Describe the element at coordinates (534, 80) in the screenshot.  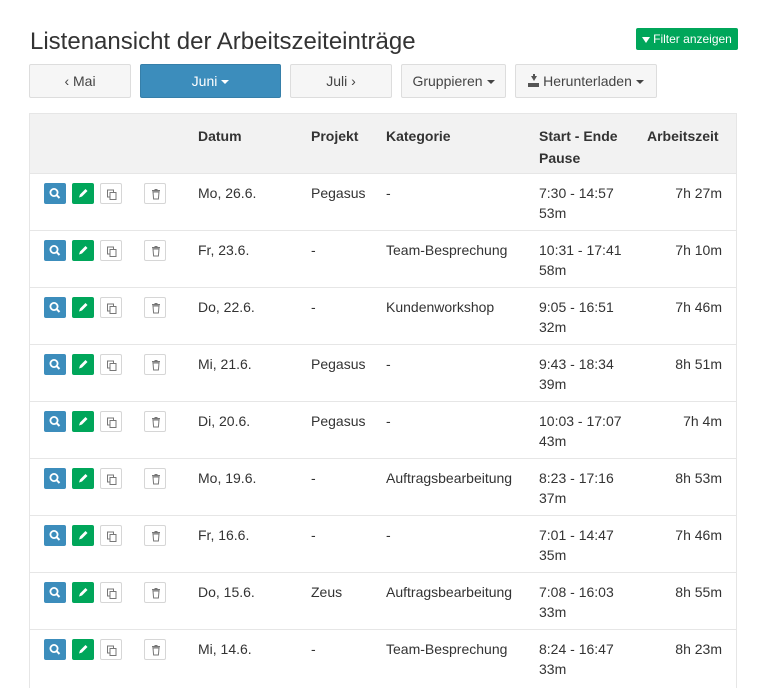
I see `download-icon` at that location.